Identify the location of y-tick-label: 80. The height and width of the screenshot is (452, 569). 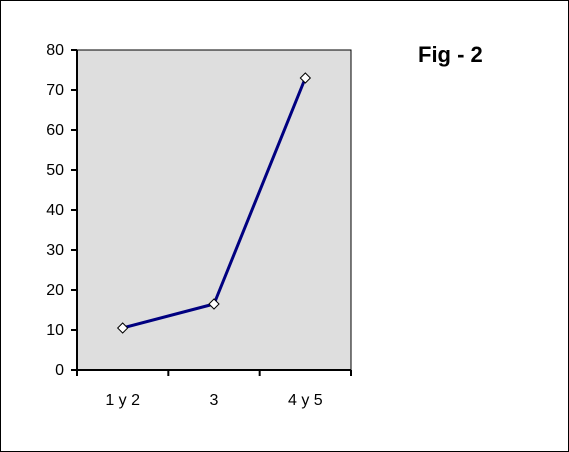
(55, 50).